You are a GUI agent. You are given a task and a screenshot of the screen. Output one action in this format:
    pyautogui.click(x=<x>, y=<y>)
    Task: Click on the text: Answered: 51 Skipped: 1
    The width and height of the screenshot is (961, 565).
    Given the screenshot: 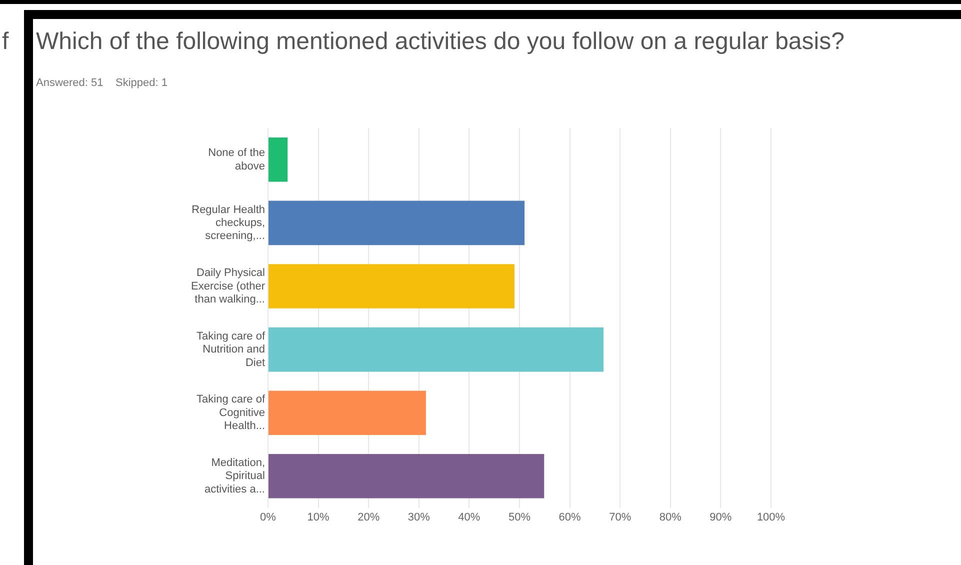 What is the action you would take?
    pyautogui.click(x=102, y=83)
    